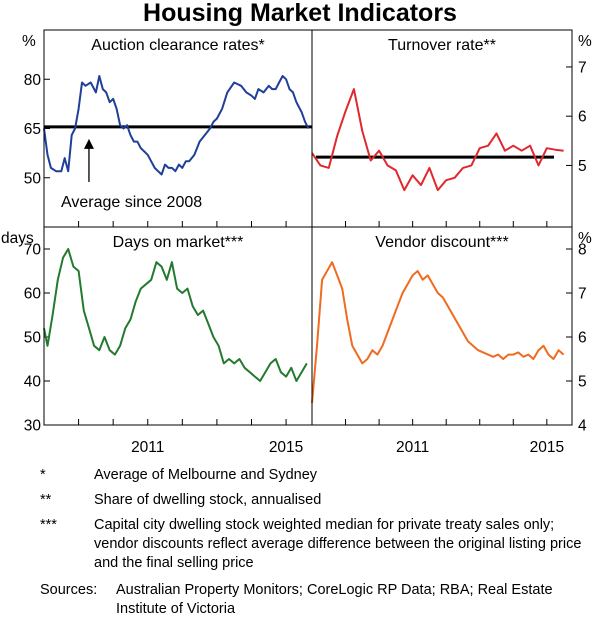  I want to click on y-tick-label: 4, so click(582, 426).